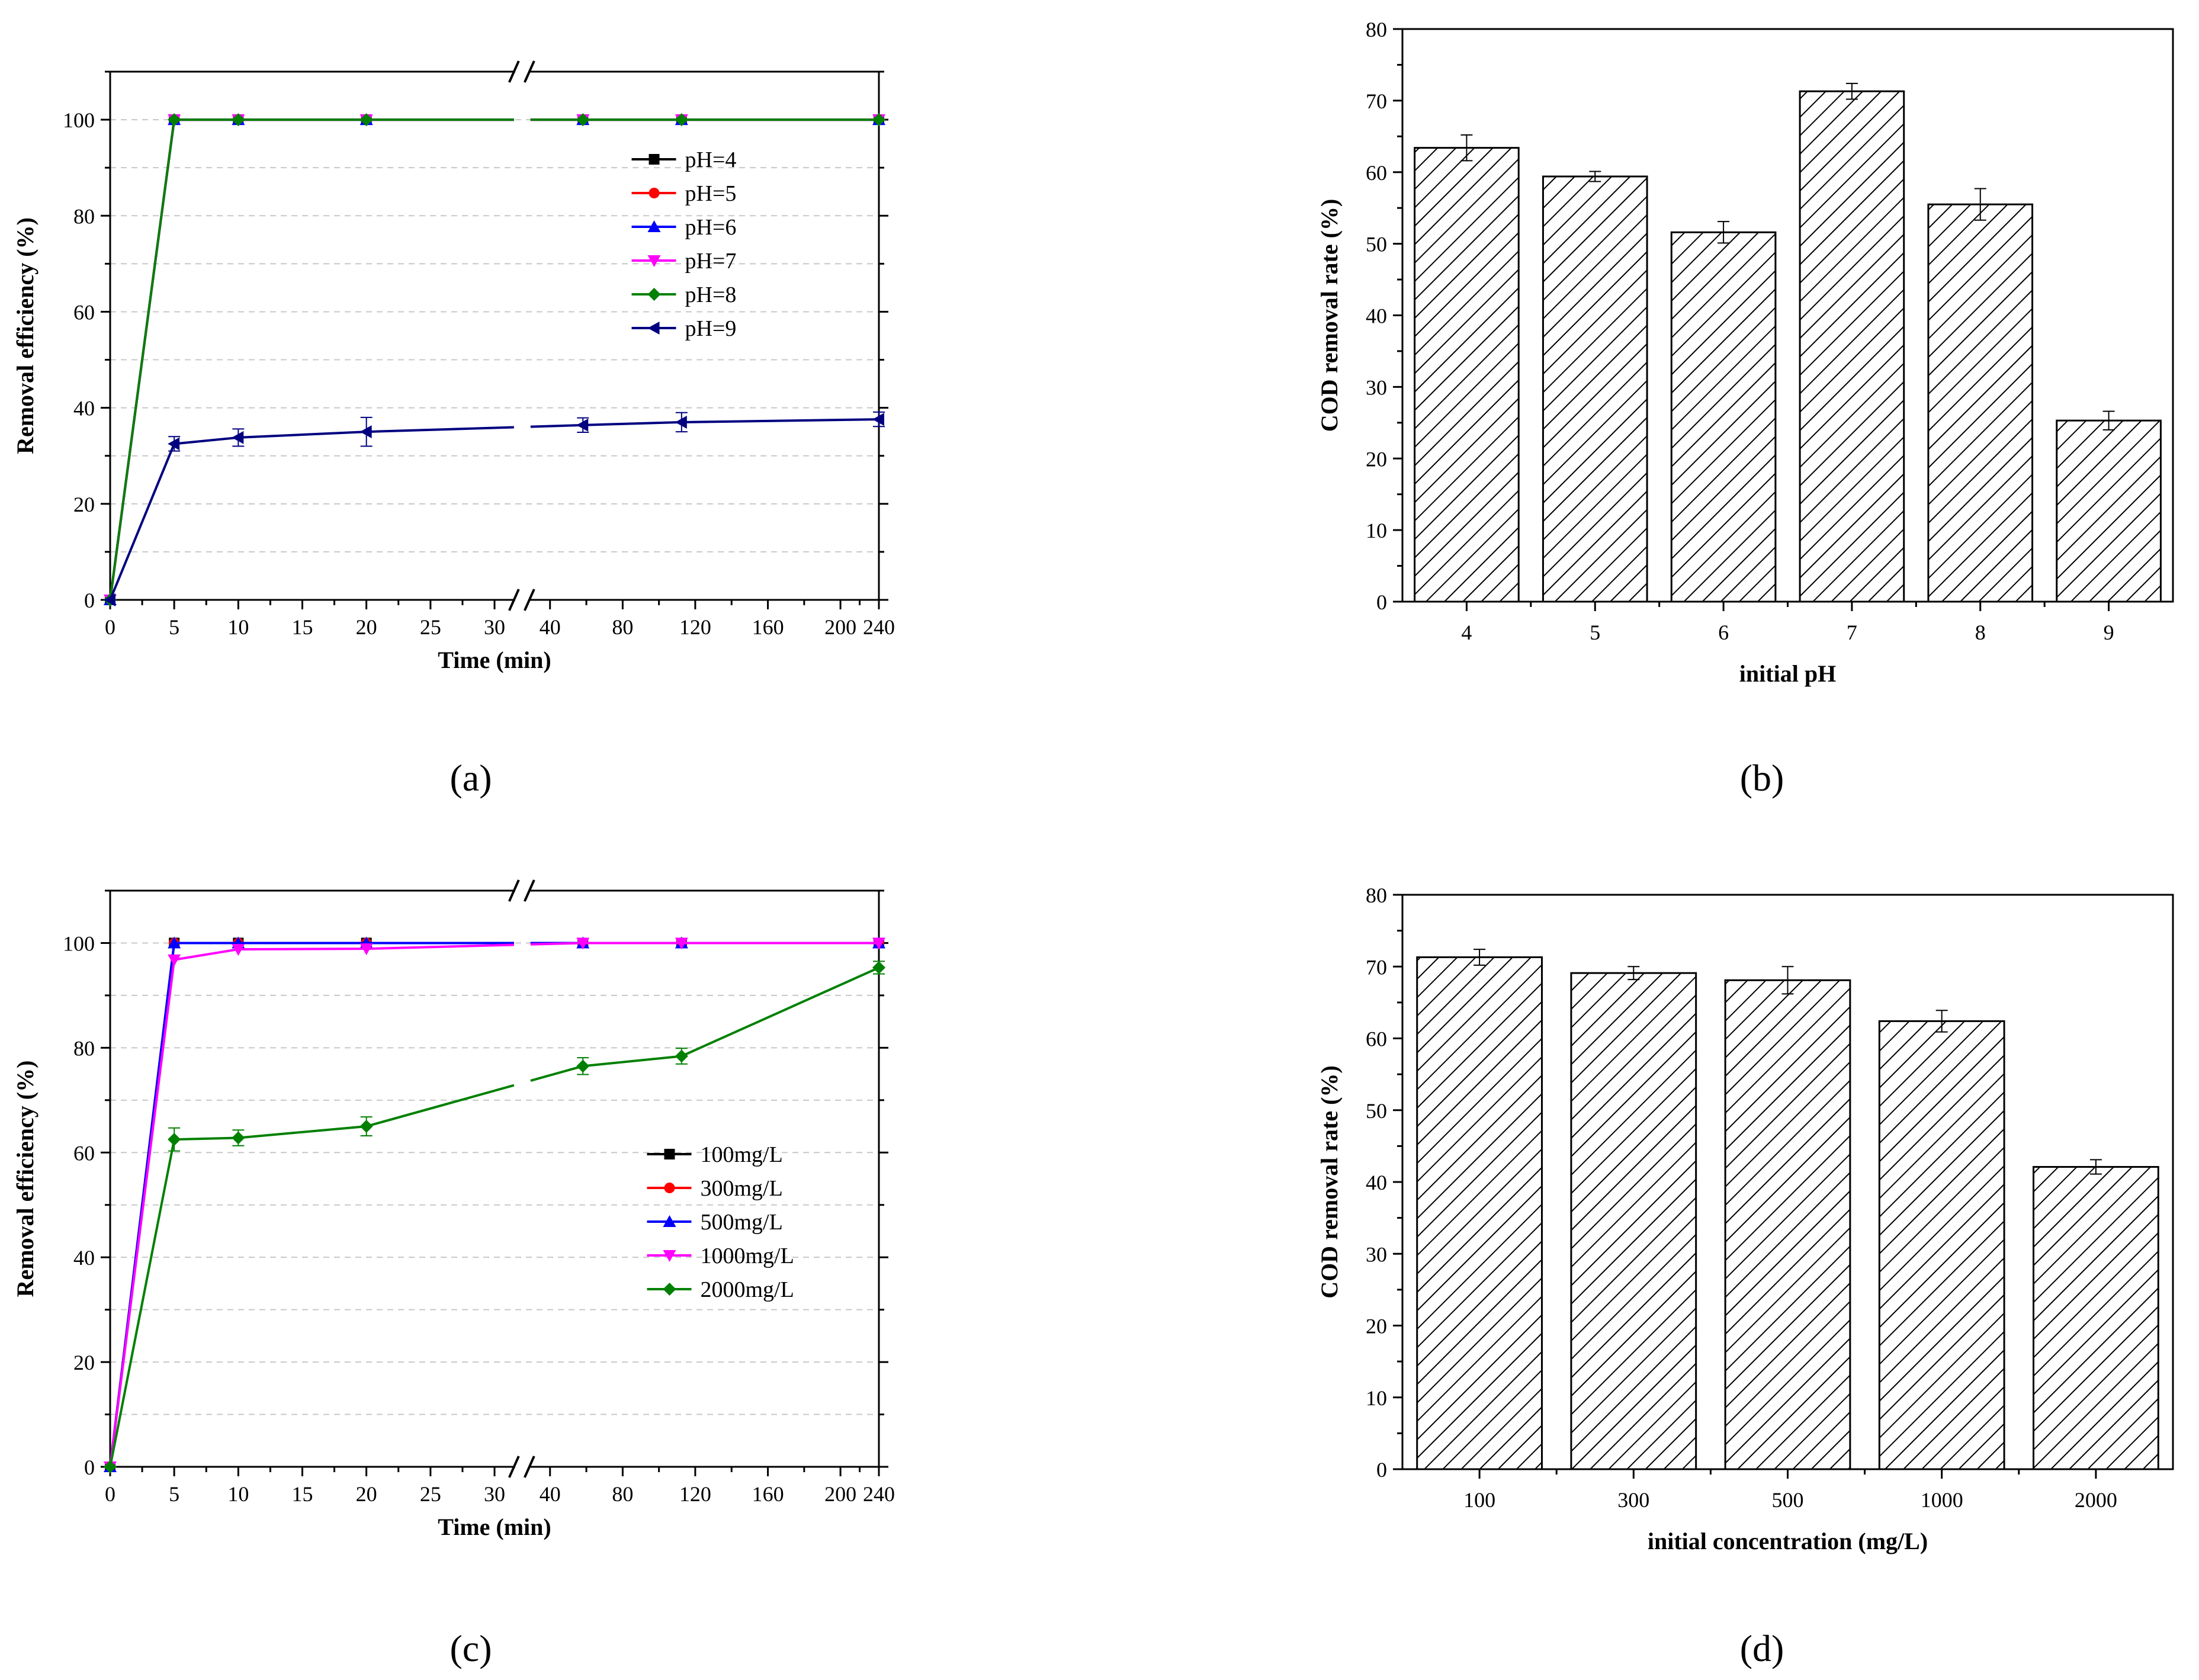 Image resolution: width=2199 pixels, height=1680 pixels. I want to click on x-tick-label: 6, so click(1723, 632).